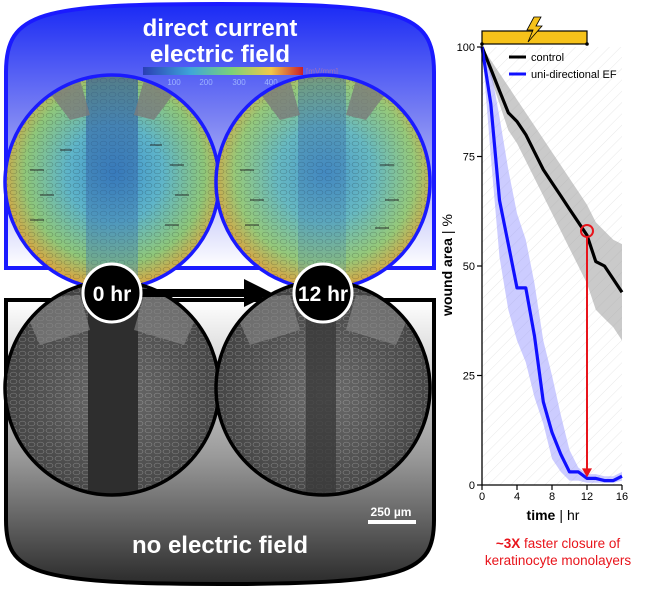 The width and height of the screenshot is (649, 595). Describe the element at coordinates (517, 497) in the screenshot. I see `x-tick-label: 4` at that location.